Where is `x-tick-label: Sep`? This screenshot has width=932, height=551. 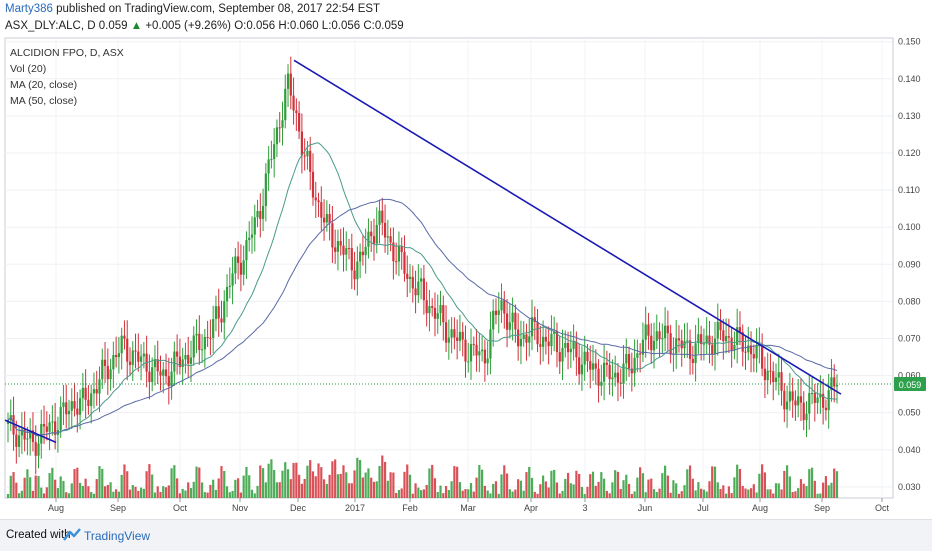
x-tick-label: Sep is located at coordinates (822, 508).